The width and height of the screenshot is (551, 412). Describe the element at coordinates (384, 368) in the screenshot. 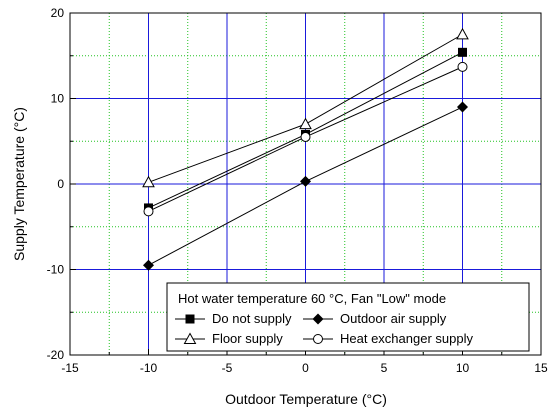

I see `x-tick-label: 5` at that location.